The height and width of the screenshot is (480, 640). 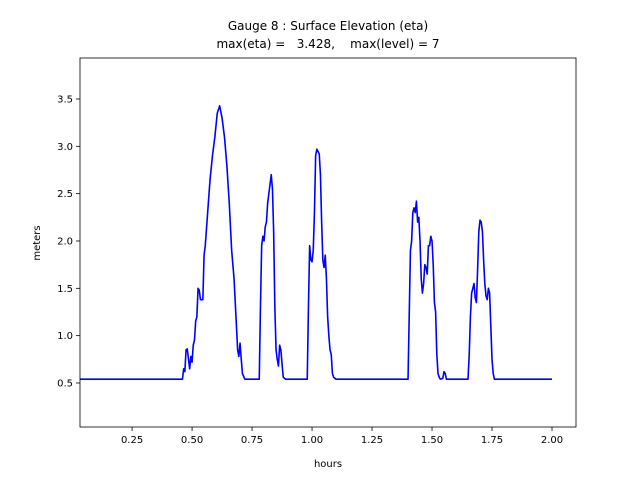 What do you see at coordinates (192, 440) in the screenshot?
I see `x-tick-label: 0.50` at bounding box center [192, 440].